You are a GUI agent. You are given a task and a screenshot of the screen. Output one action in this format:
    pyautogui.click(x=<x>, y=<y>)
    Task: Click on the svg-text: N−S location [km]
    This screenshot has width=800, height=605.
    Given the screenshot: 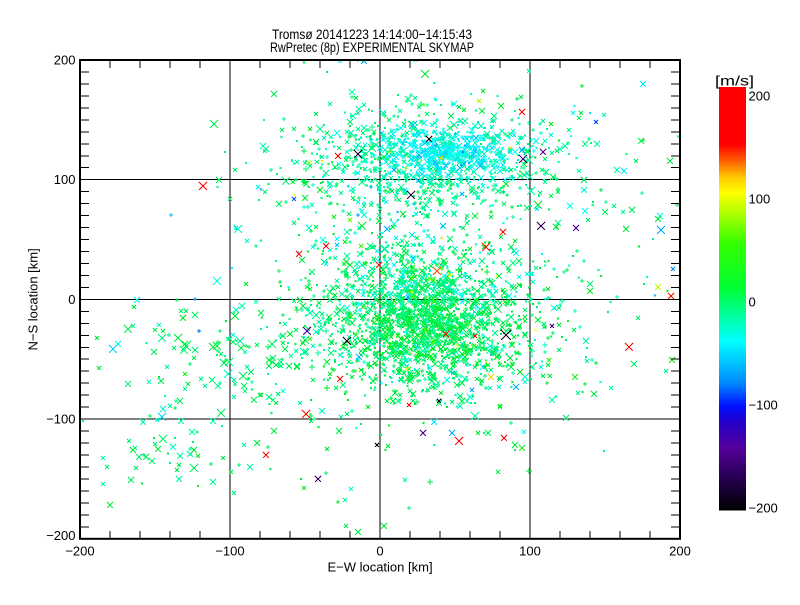 What is the action you would take?
    pyautogui.click(x=33, y=299)
    